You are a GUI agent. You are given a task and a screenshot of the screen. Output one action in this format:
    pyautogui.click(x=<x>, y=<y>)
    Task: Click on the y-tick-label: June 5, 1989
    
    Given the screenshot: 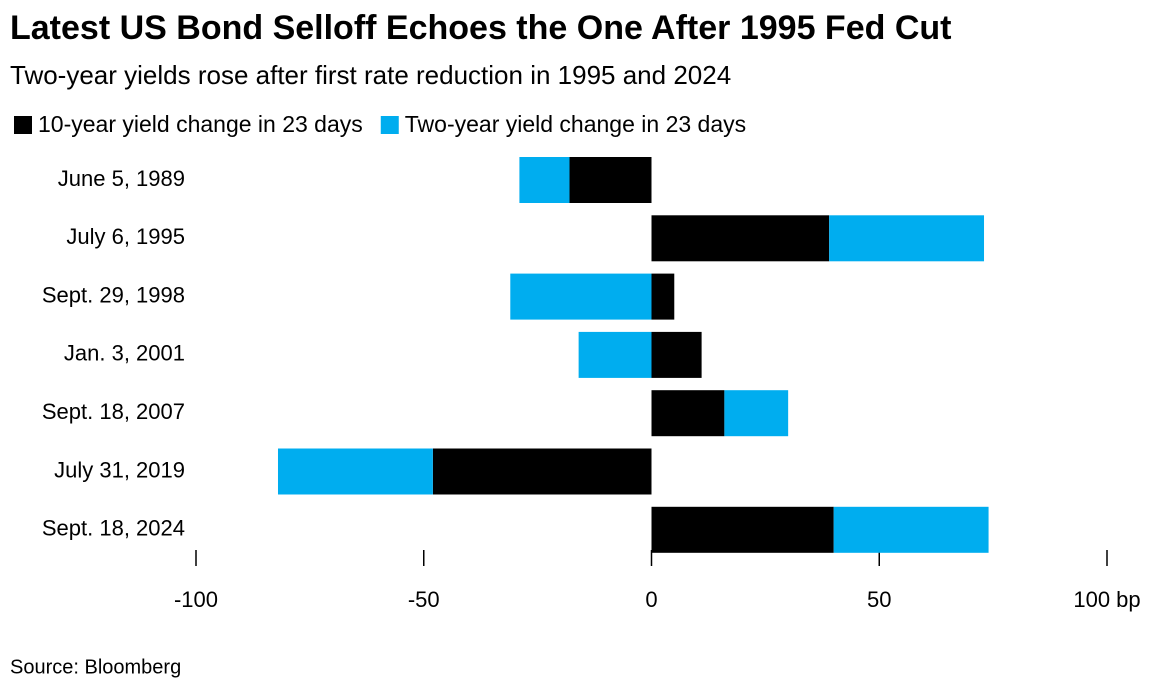 What is the action you would take?
    pyautogui.click(x=121, y=178)
    